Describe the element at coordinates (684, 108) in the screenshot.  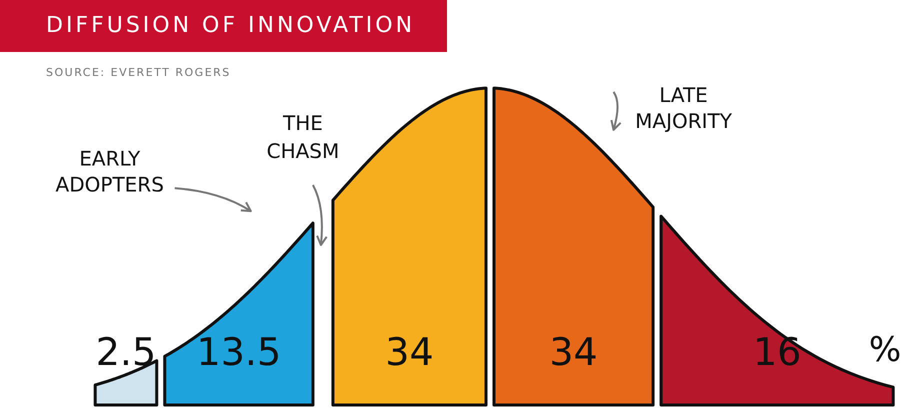
I see `category-label: LATE MAJORITY` at that location.